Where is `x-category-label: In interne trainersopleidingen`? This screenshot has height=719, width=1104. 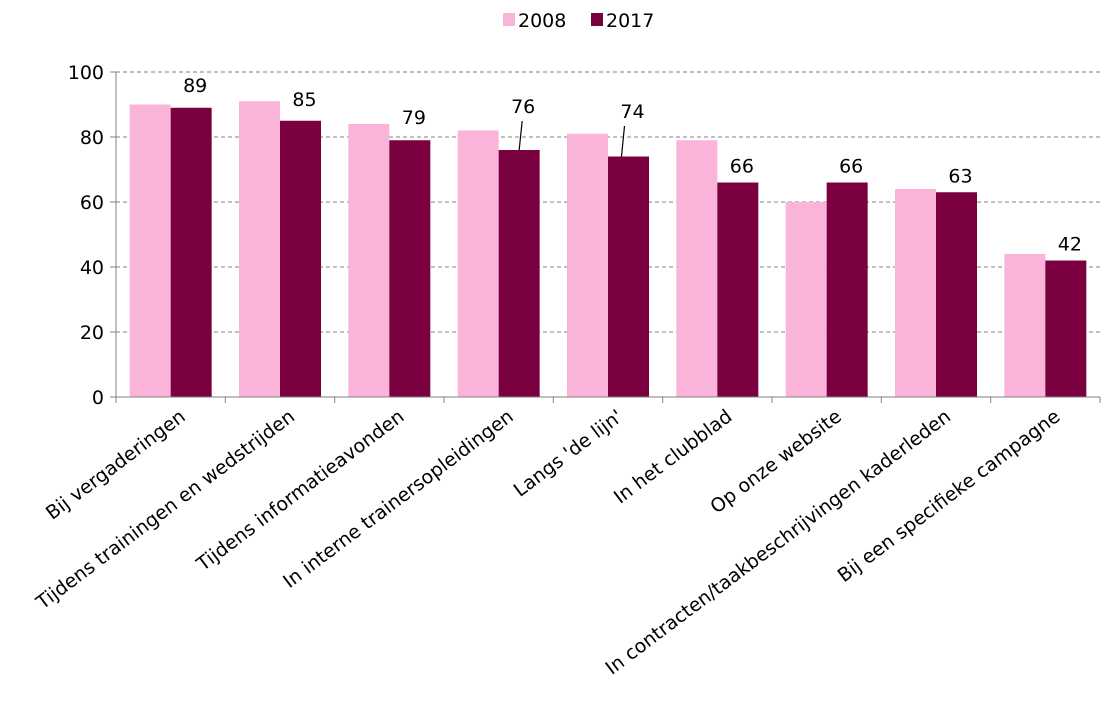 x-category-label: In interne trainersopleidingen is located at coordinates (398, 498).